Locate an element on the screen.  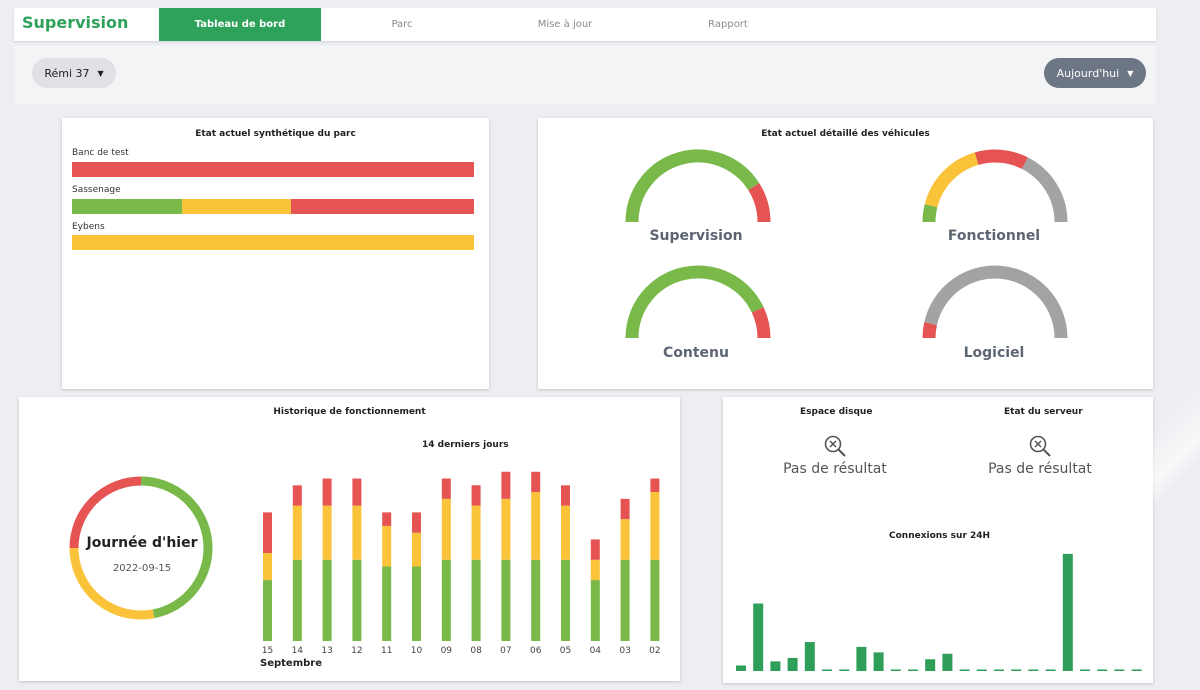
date-selector: Aujourd'hui ▼ is located at coordinates (1095, 73).